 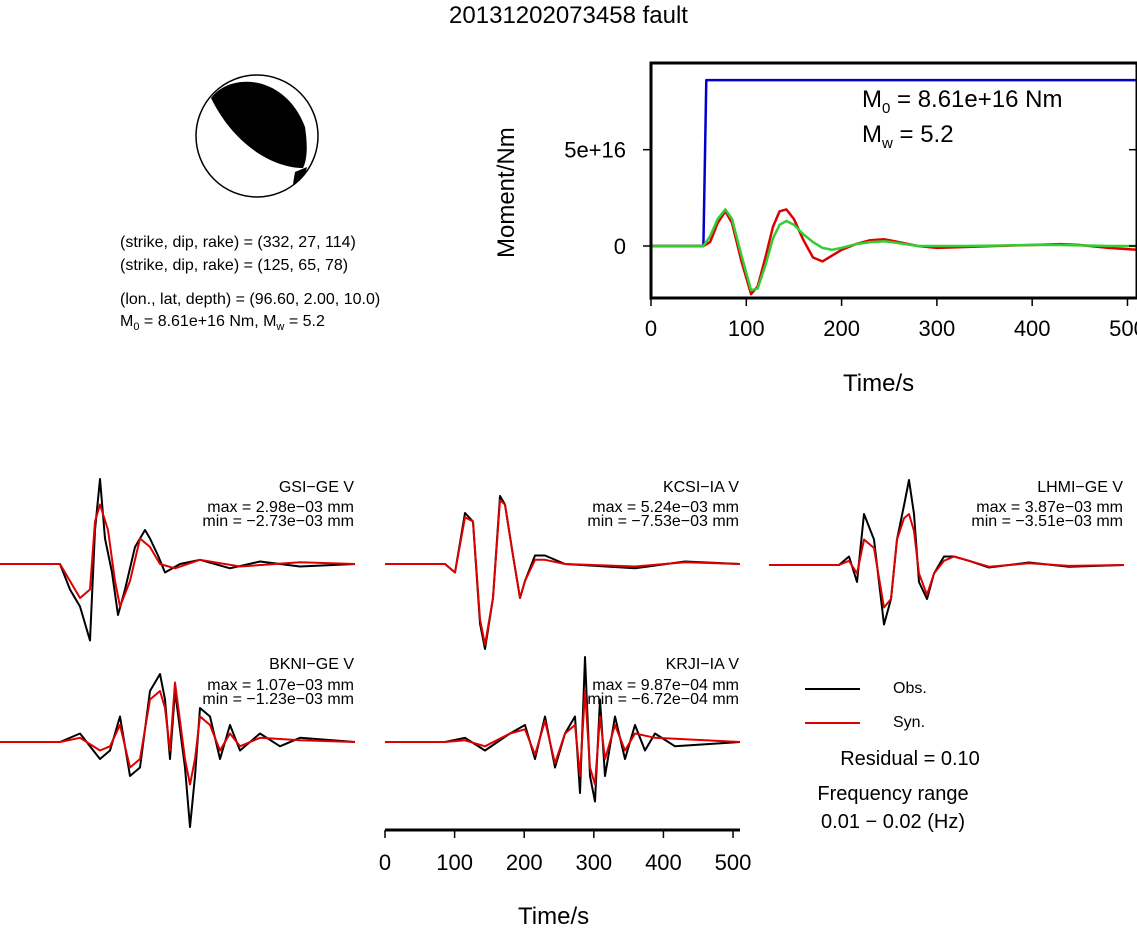 I want to click on station-max-3: max = 1.07e−03 mm, so click(x=280, y=685).